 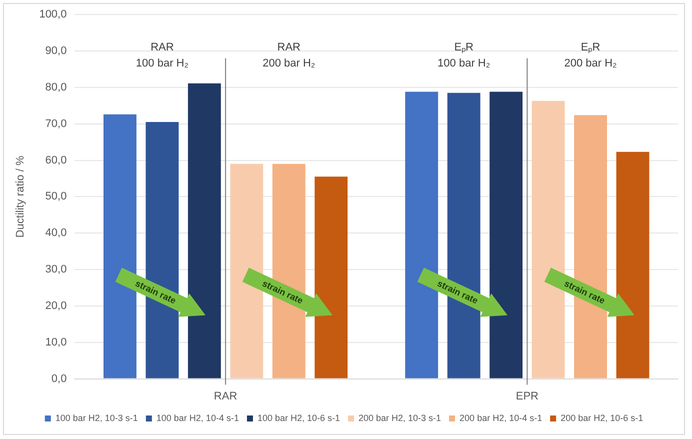 What do you see at coordinates (56, 124) in the screenshot?
I see `y-tick-label: 70,0` at bounding box center [56, 124].